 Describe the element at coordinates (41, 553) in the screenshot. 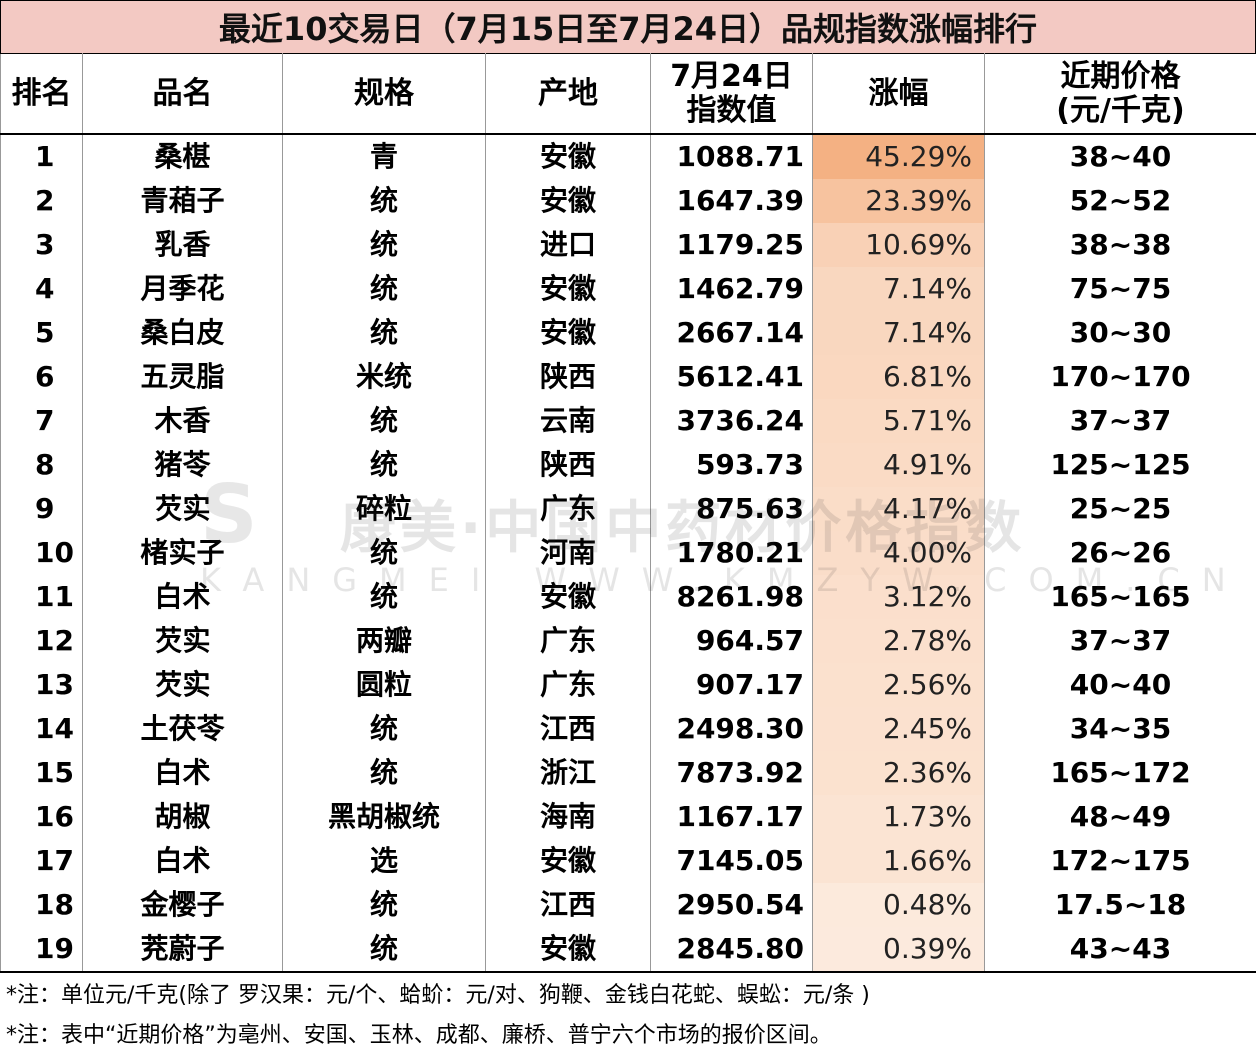

I see `cell-rank: 10` at that location.